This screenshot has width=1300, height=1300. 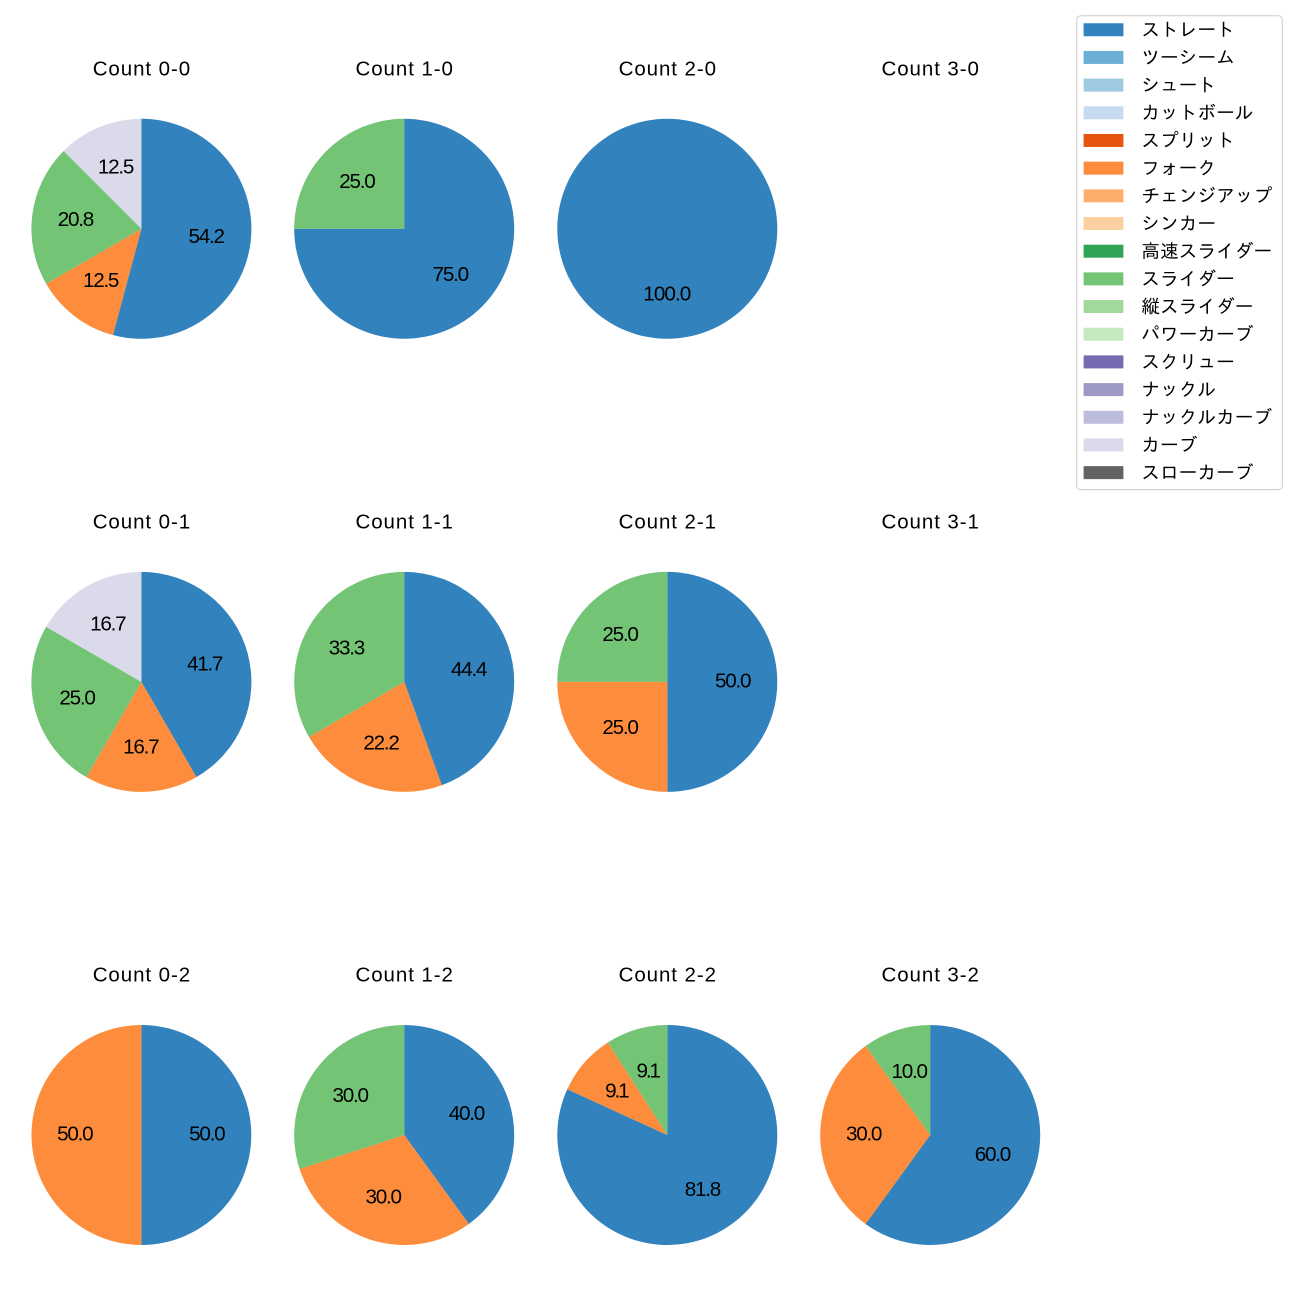 What do you see at coordinates (451, 274) in the screenshot?
I see `svg-text: 75.0` at bounding box center [451, 274].